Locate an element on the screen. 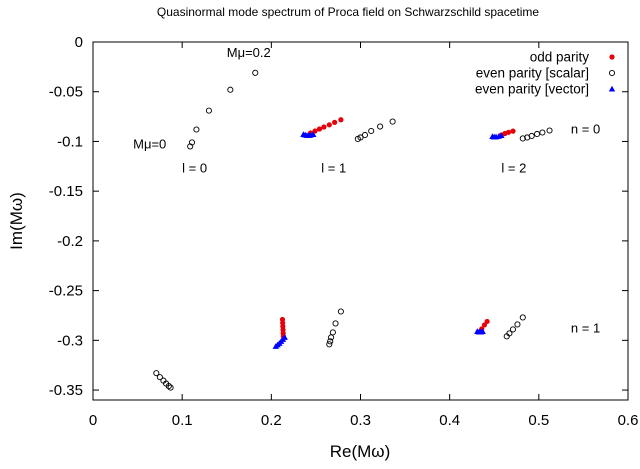 The image size is (640, 469). x-tick-label: 0.3 is located at coordinates (360, 420).